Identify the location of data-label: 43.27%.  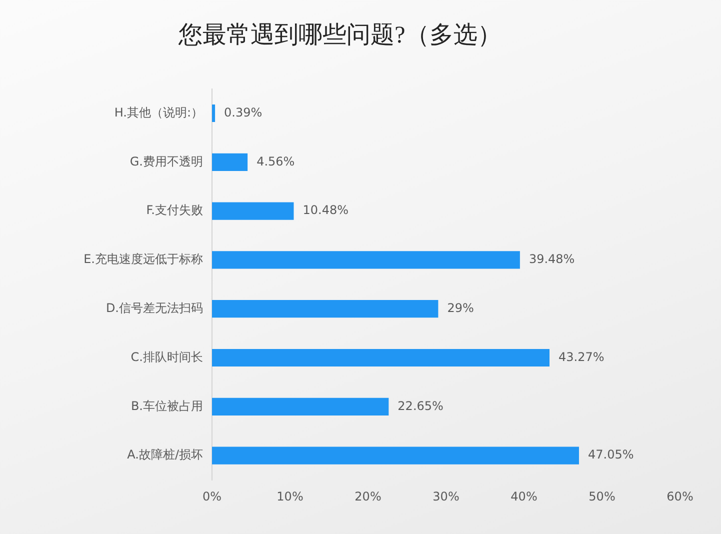
(581, 357).